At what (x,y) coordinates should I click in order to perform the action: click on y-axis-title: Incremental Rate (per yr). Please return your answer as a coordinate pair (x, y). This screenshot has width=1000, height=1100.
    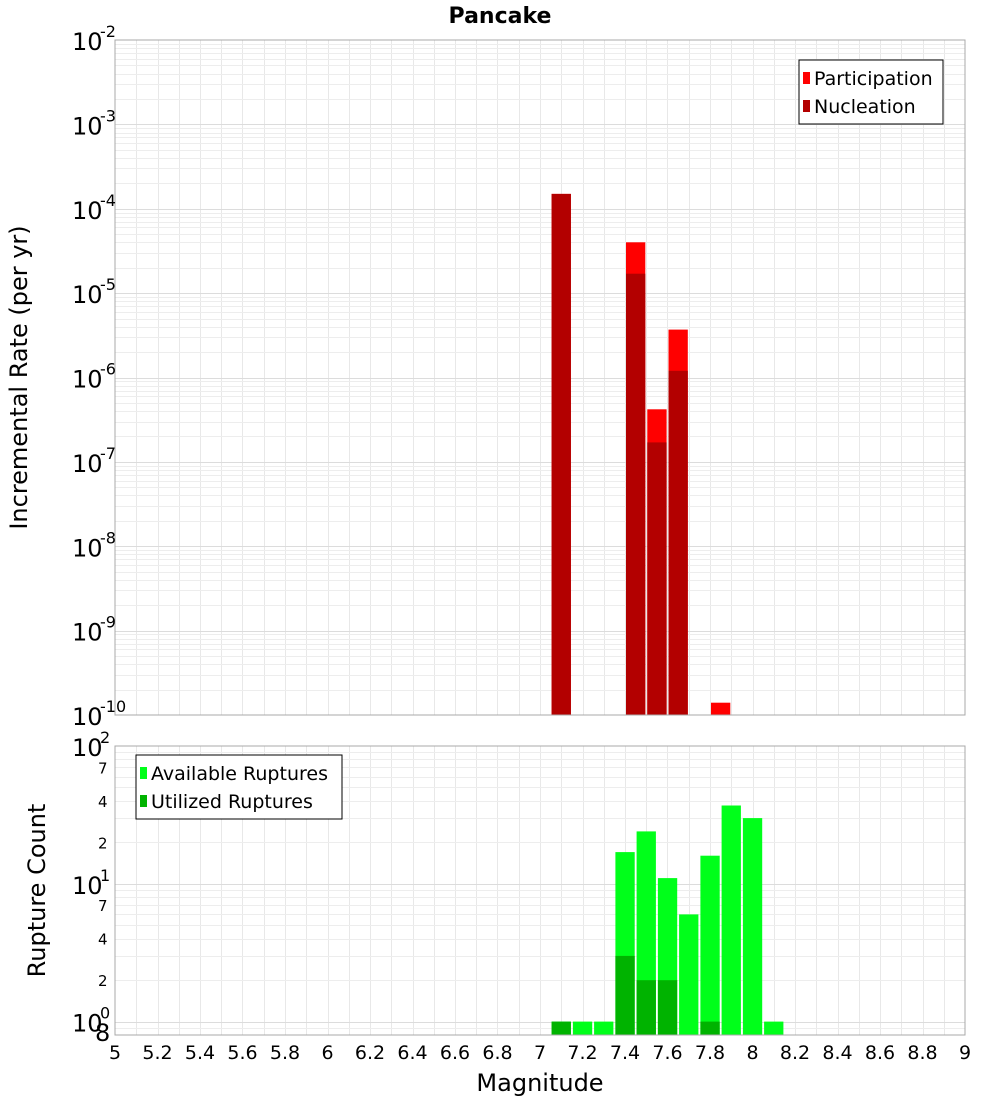
    Looking at the image, I should click on (19, 377).